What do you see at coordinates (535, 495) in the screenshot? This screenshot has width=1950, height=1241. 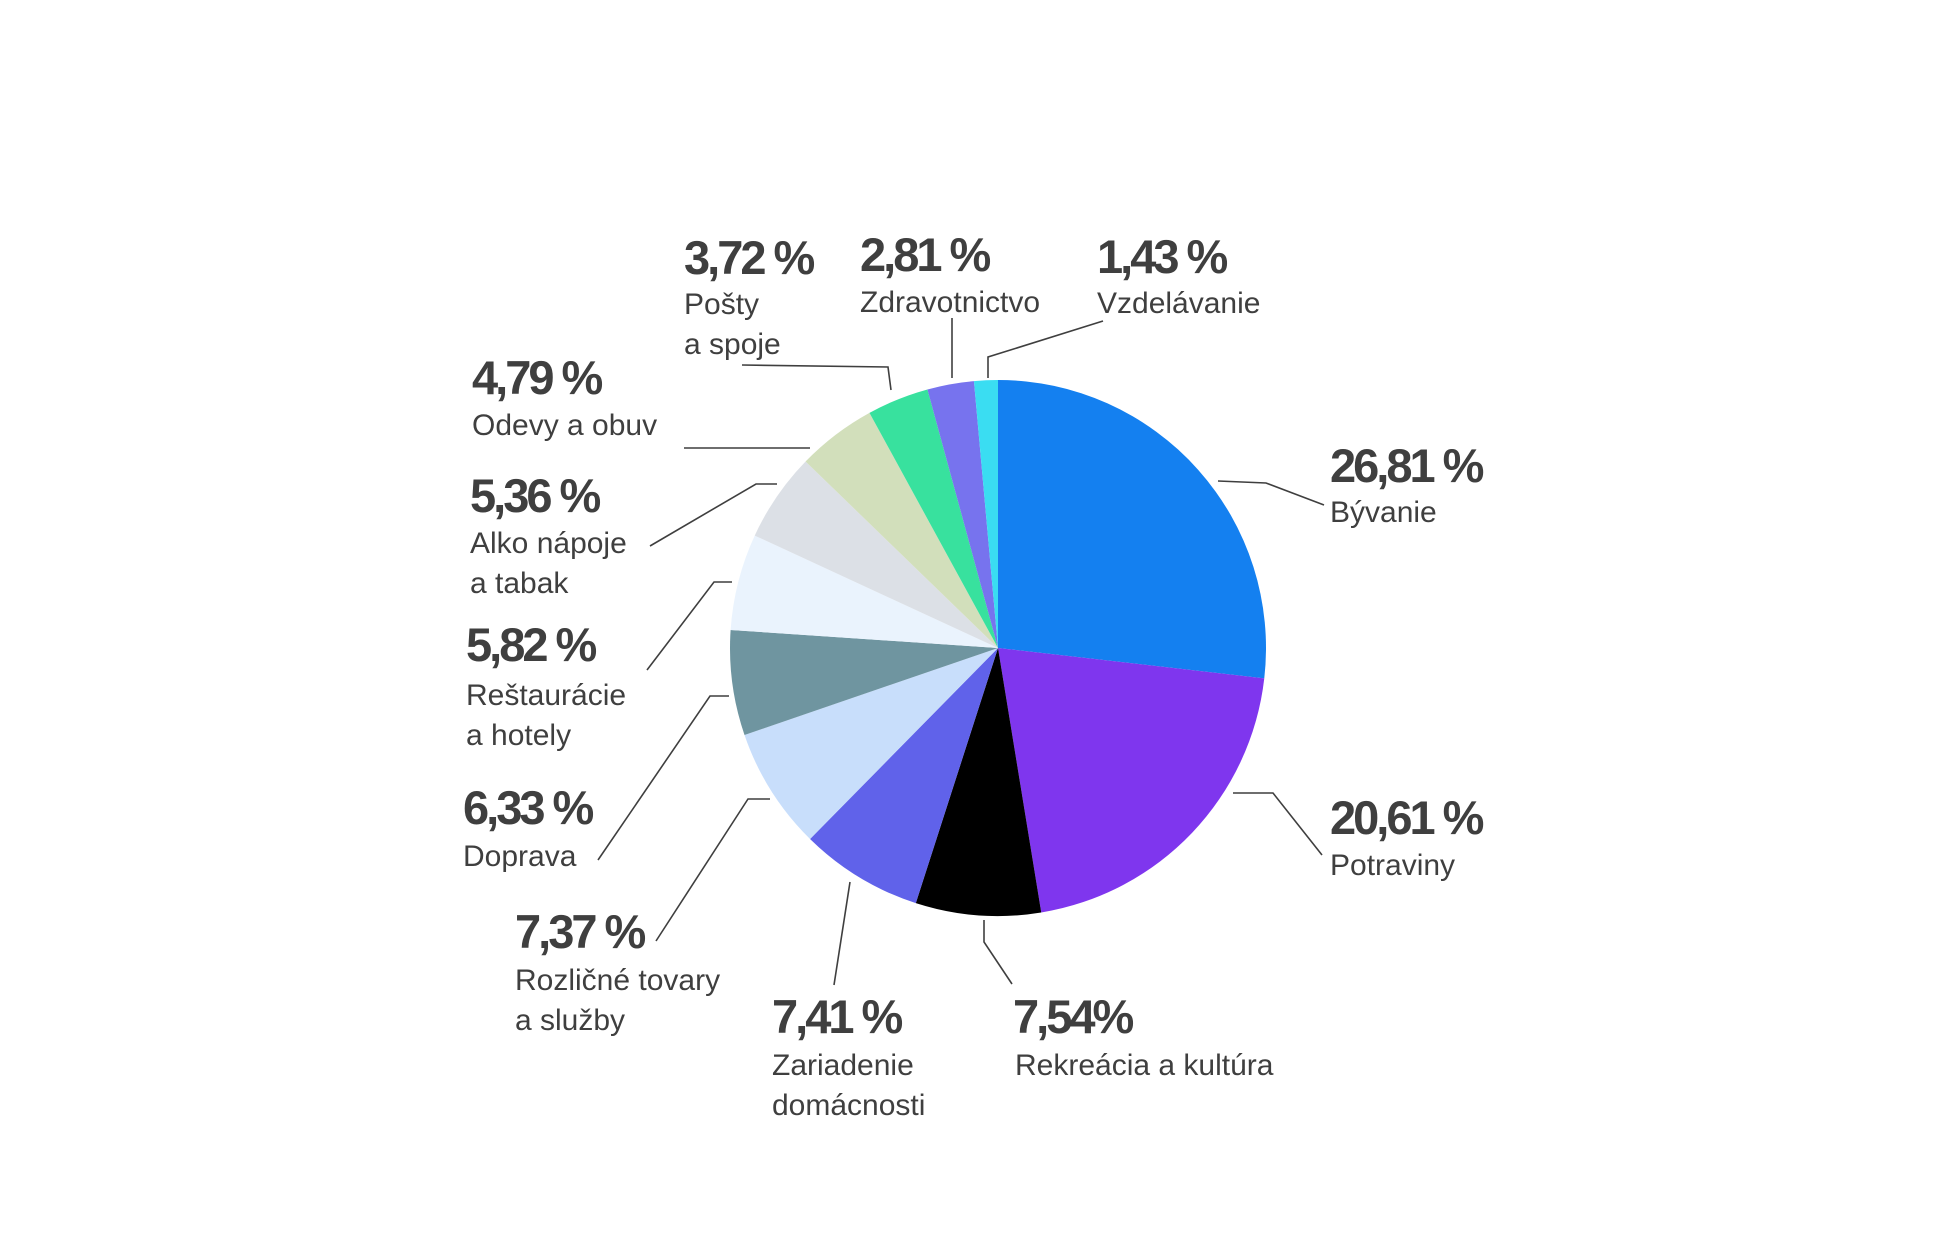 I see `value-label-8: 5,36 %` at bounding box center [535, 495].